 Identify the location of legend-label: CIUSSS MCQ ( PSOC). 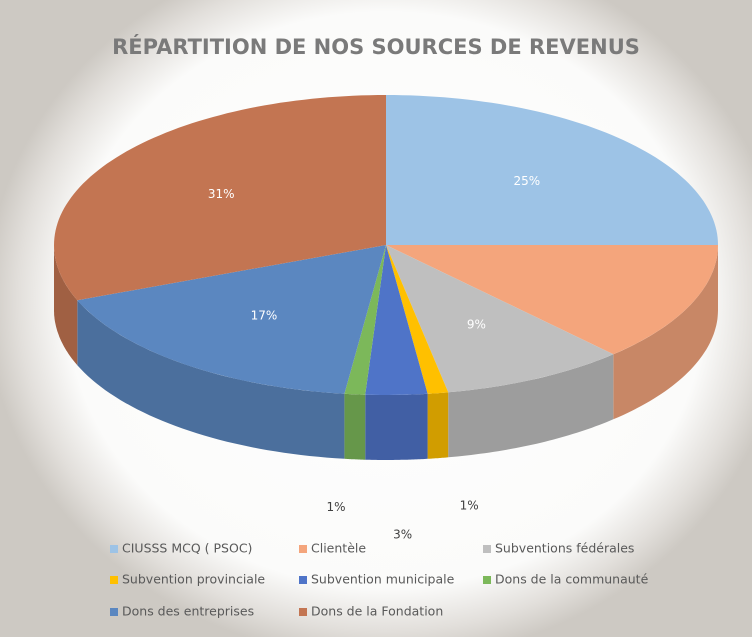
(187, 548).